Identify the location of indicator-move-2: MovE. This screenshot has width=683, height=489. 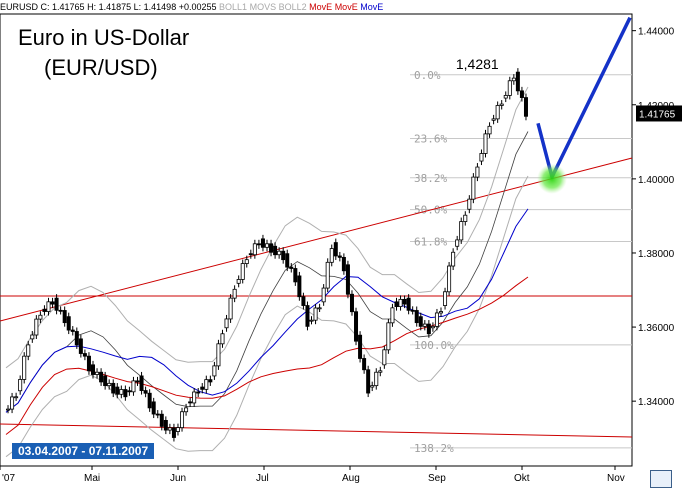
(346, 7).